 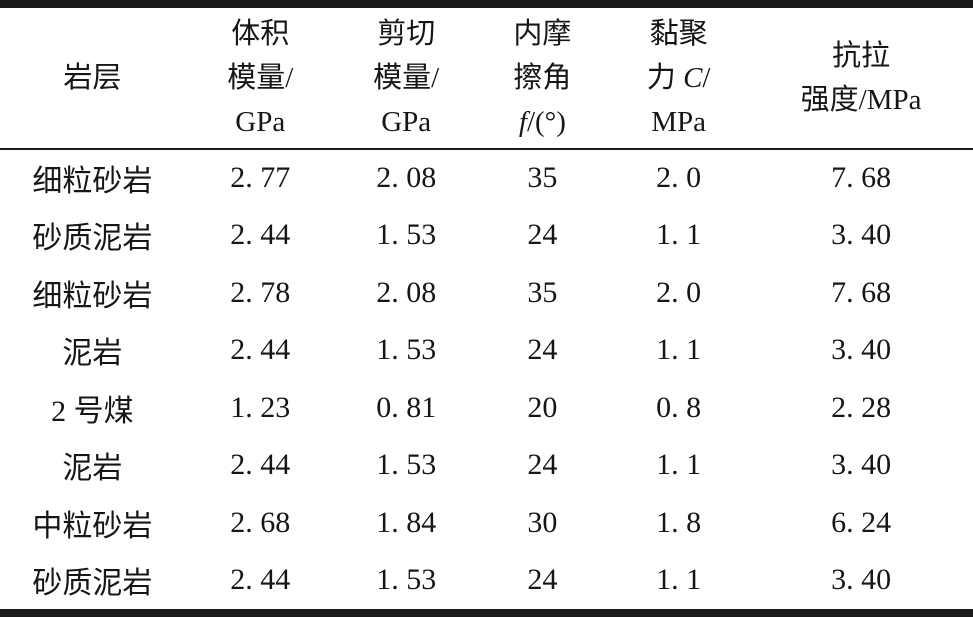 I want to click on cell-cohesion: 1. 8, so click(x=679, y=522).